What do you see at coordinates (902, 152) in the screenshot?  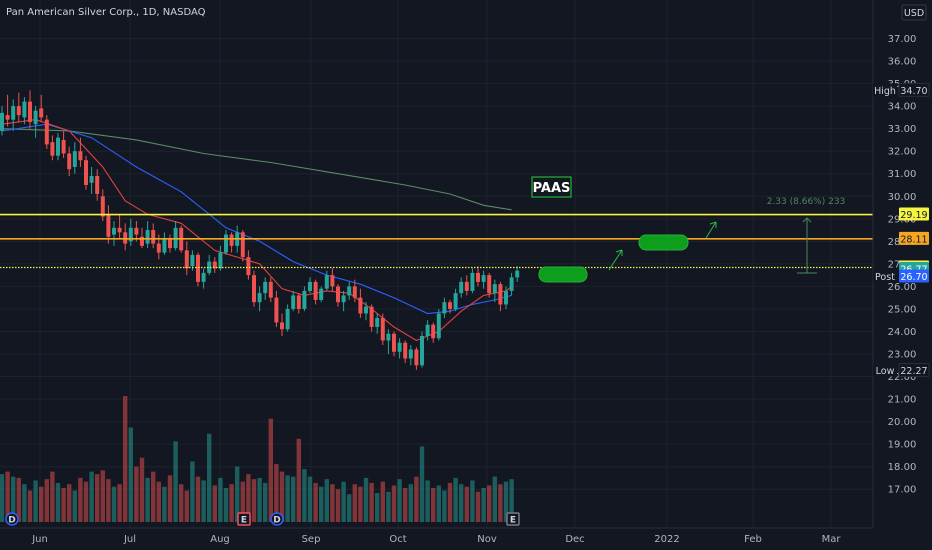 I see `y-tick-label: 32.00` at bounding box center [902, 152].